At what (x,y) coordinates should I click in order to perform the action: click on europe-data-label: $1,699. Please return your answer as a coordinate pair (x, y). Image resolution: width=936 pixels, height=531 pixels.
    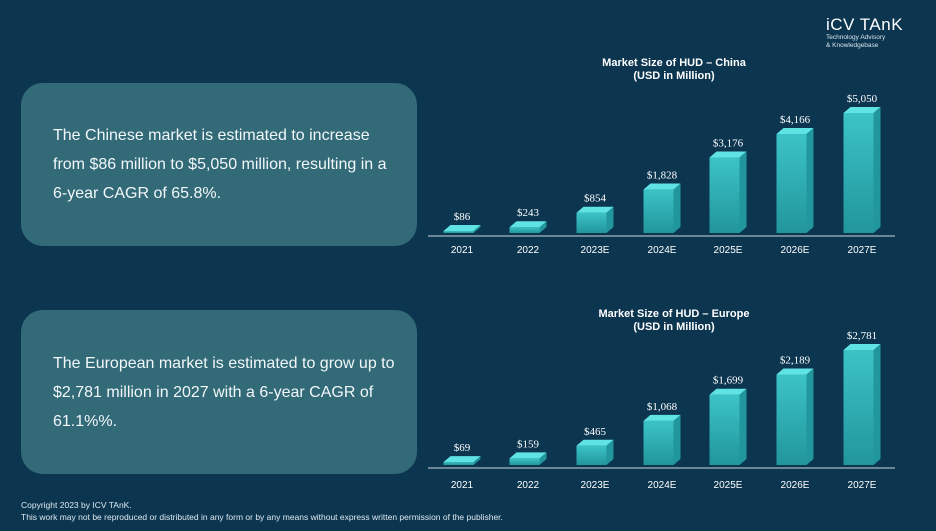
    Looking at the image, I should click on (728, 381).